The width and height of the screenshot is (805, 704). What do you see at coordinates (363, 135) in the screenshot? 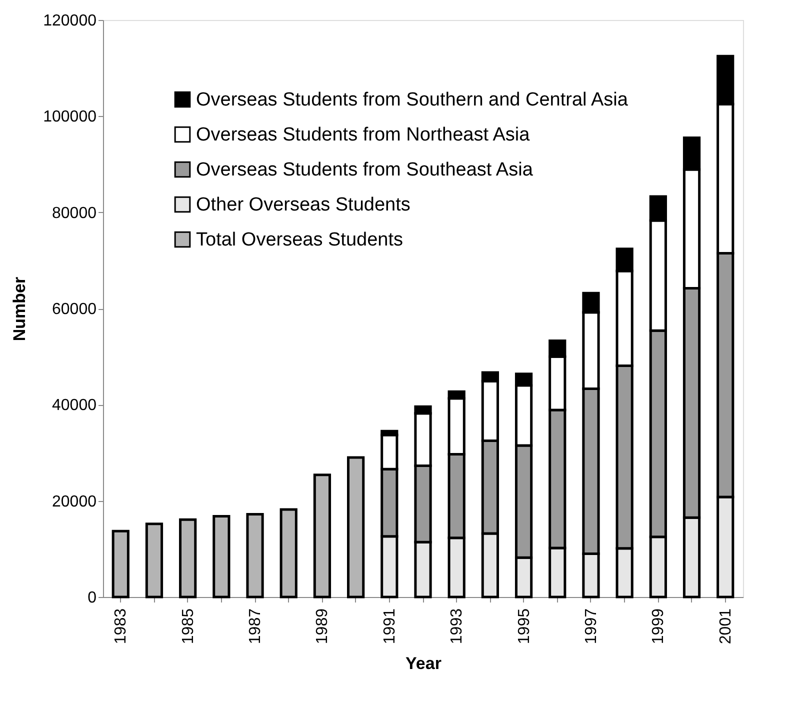
I see `legend-label: Overseas Students from Northeast Asia` at bounding box center [363, 135].